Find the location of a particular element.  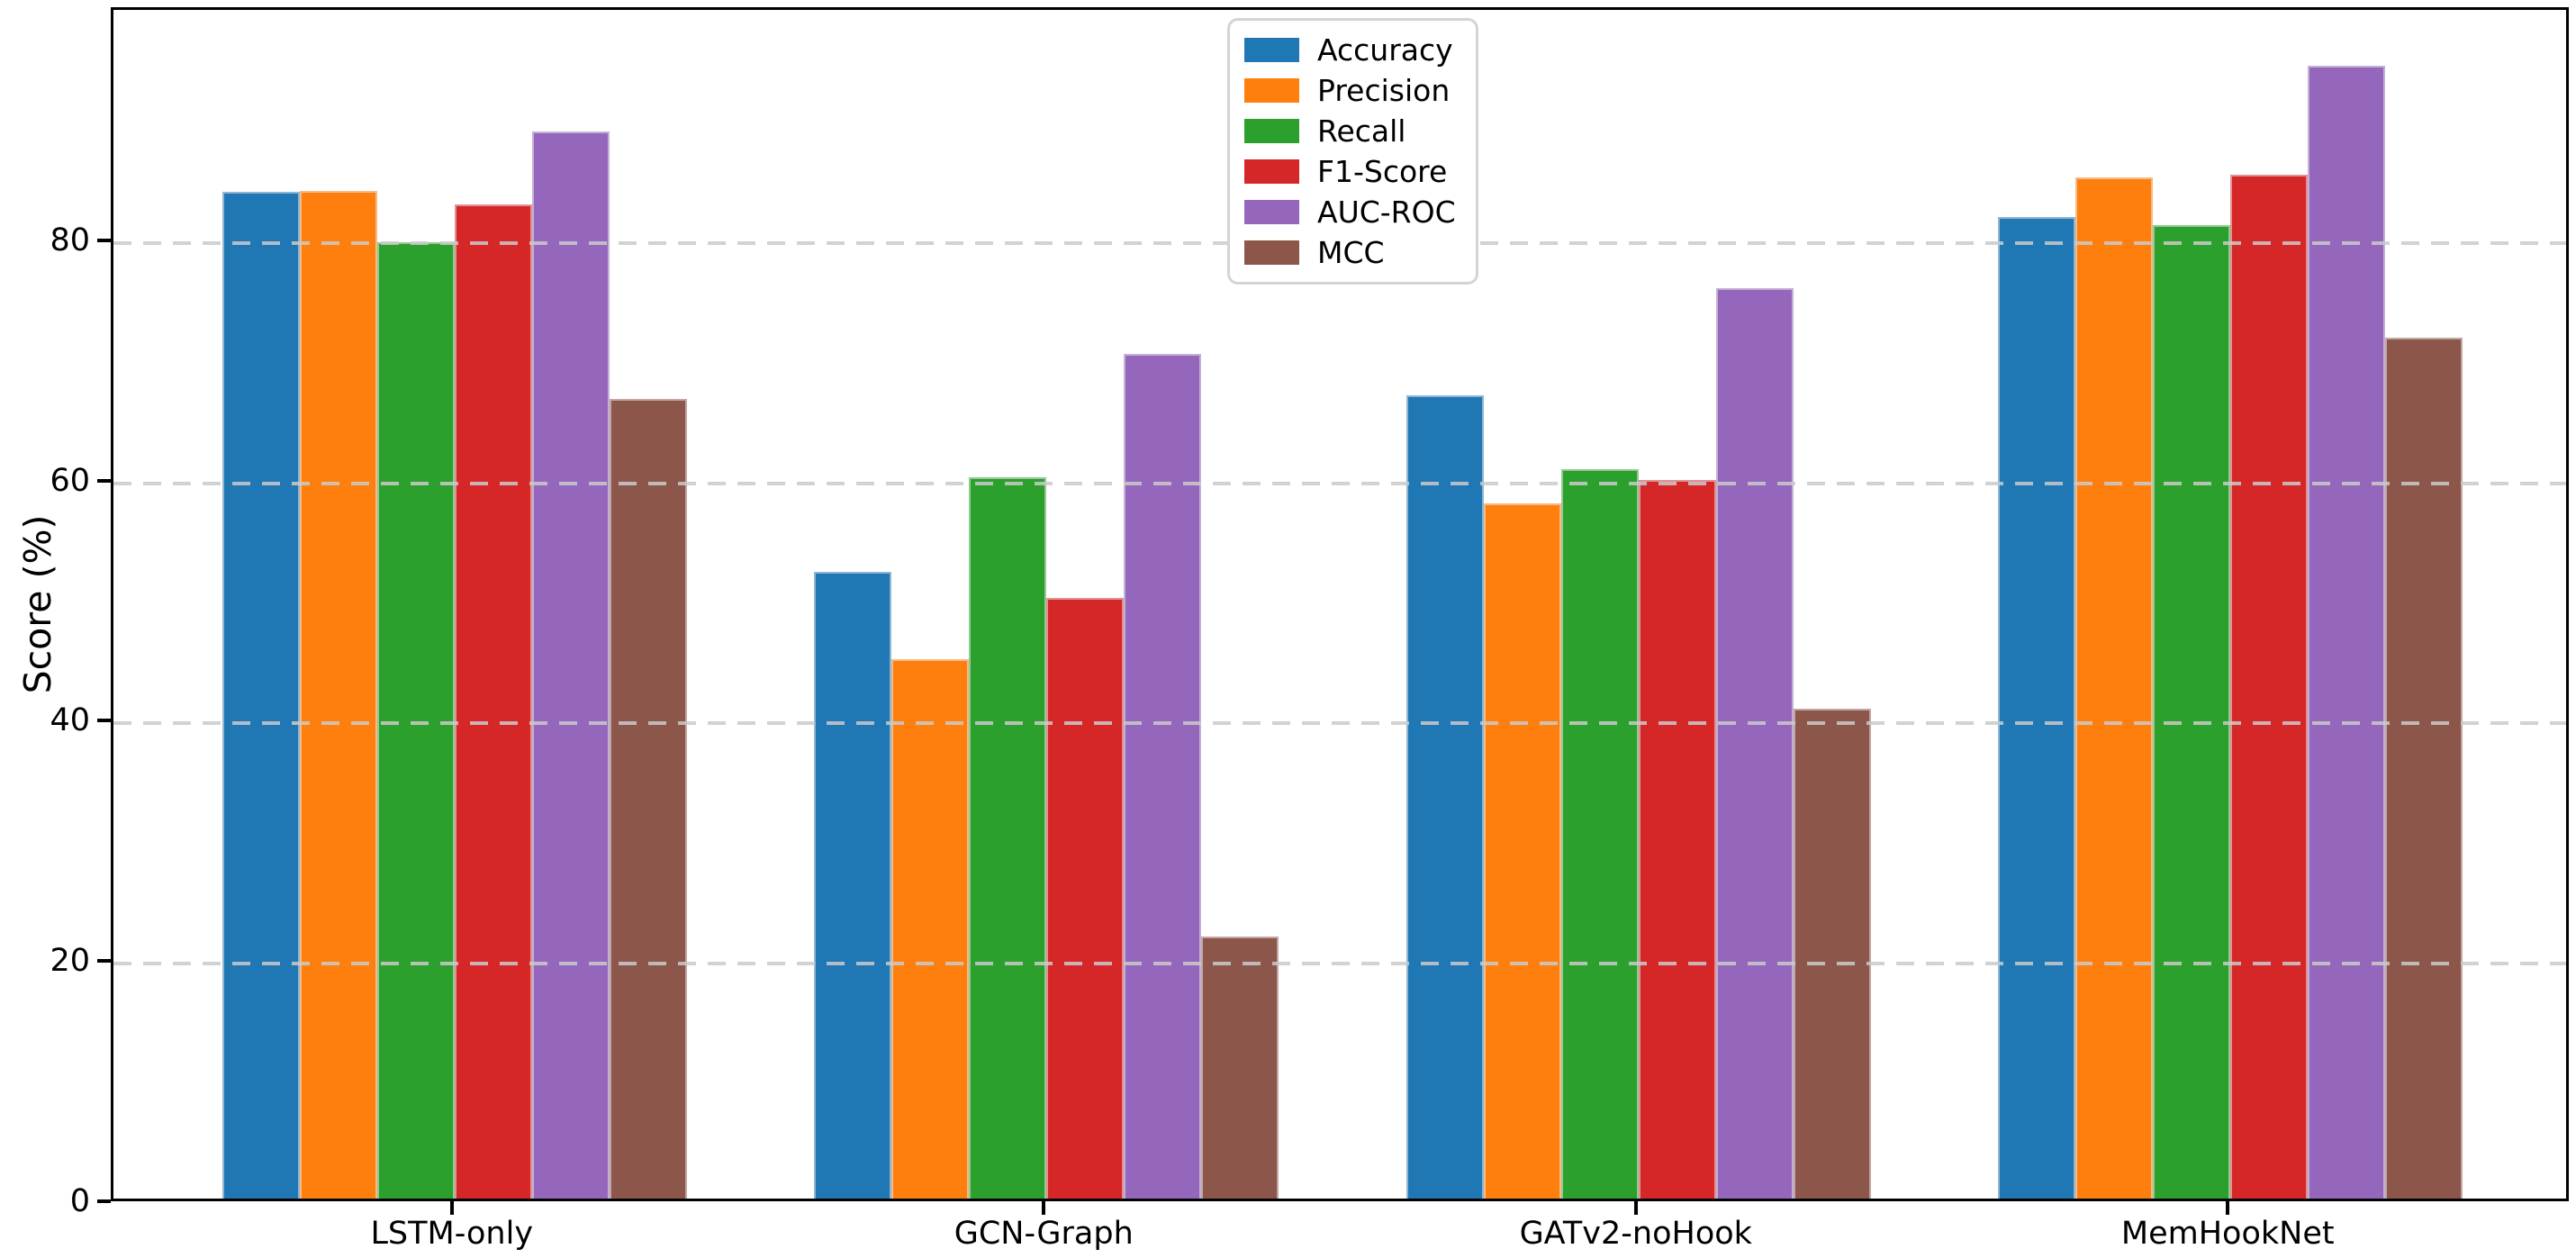

legend-item-precision: Precision is located at coordinates (1350, 90).